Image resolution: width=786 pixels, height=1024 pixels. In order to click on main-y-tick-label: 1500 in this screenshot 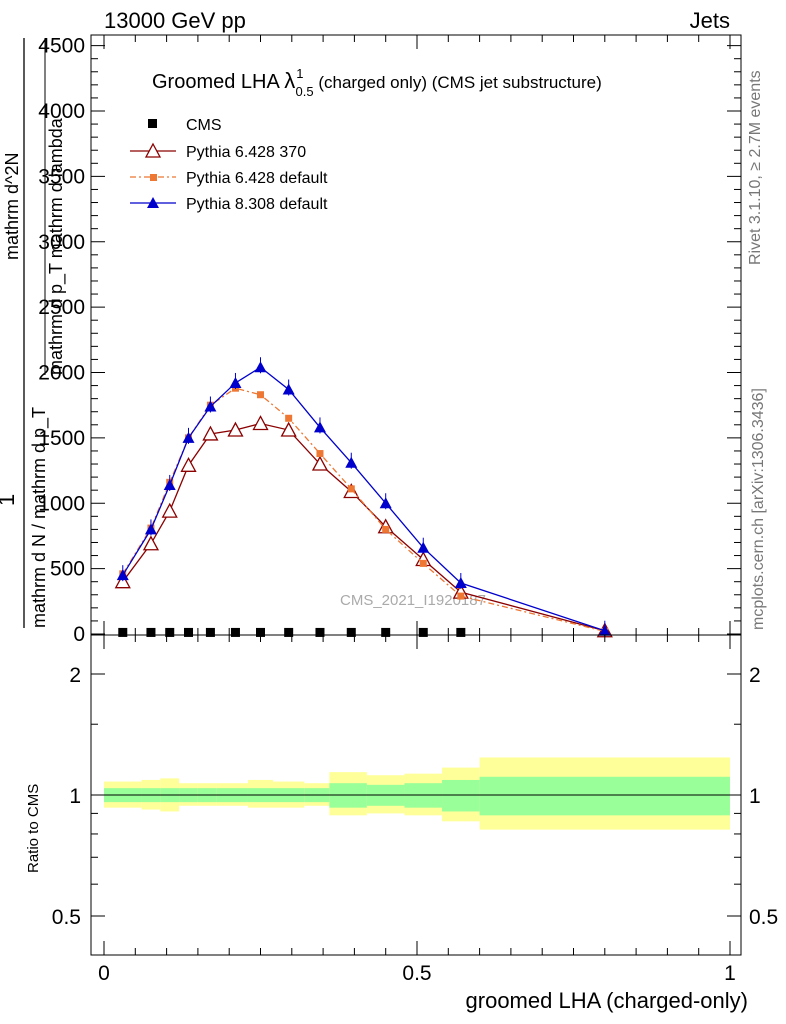, I will do `click(61, 438)`.